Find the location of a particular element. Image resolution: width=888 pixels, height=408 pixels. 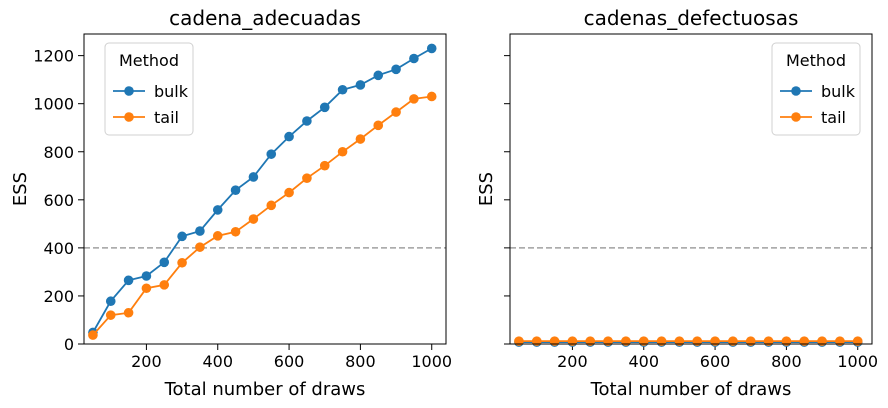

y-tick-label: 400 is located at coordinates (58, 248).